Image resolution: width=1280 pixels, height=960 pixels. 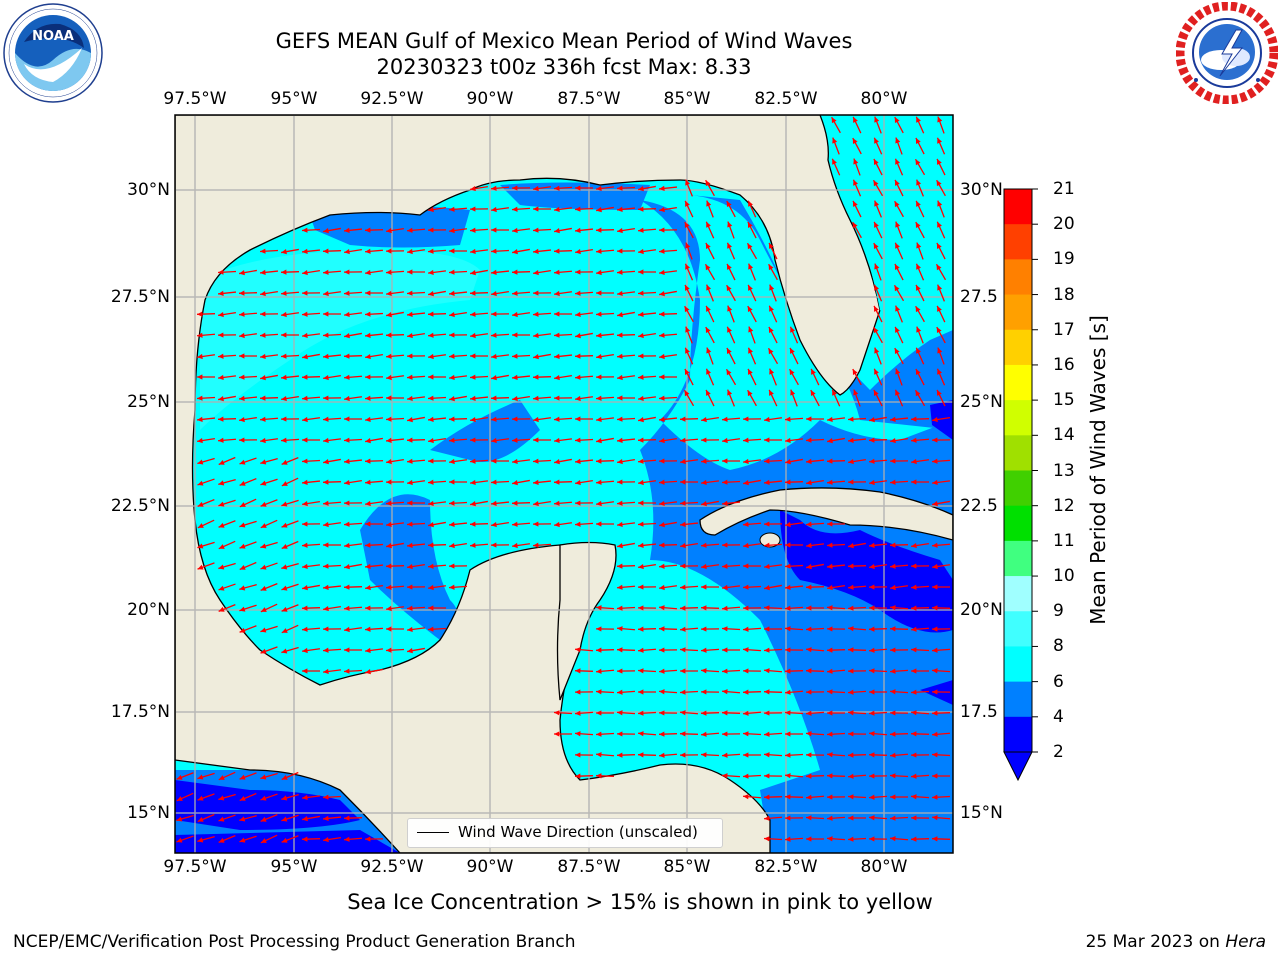 I want to click on colorbar-segment, so click(x=1018, y=453).